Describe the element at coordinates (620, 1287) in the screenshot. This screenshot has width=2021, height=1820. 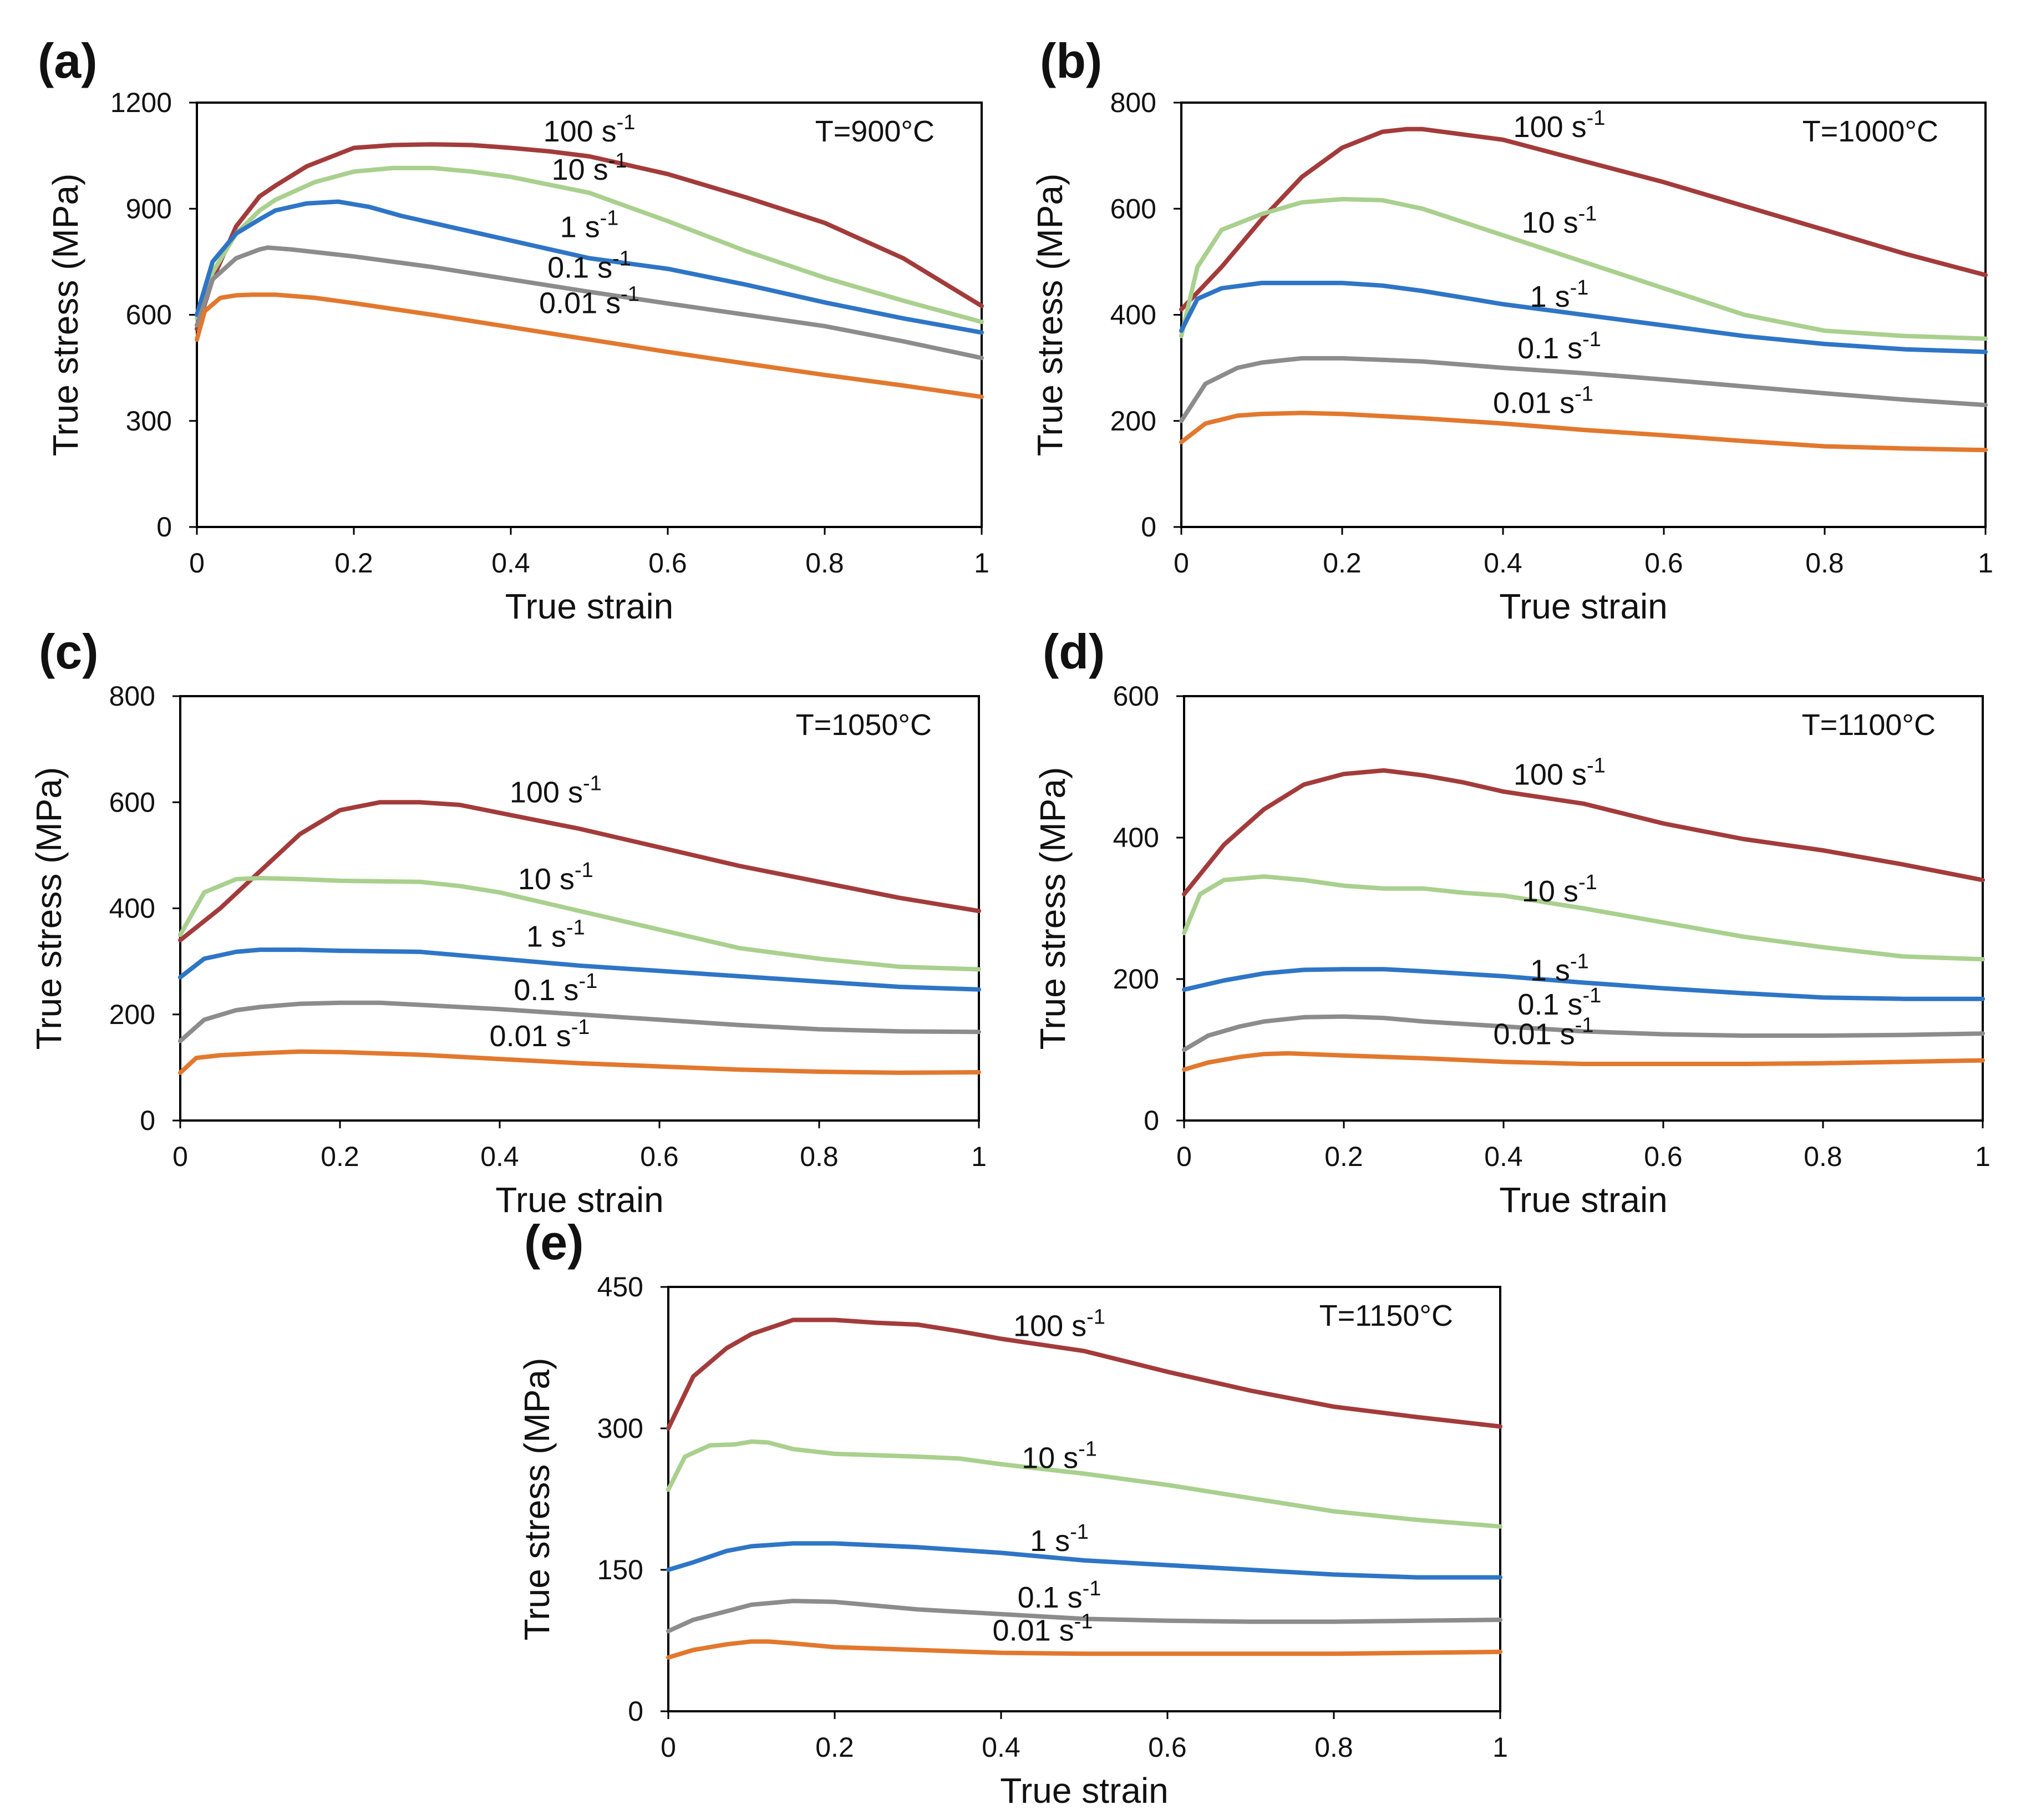
I see `y-tick-label: 450` at that location.